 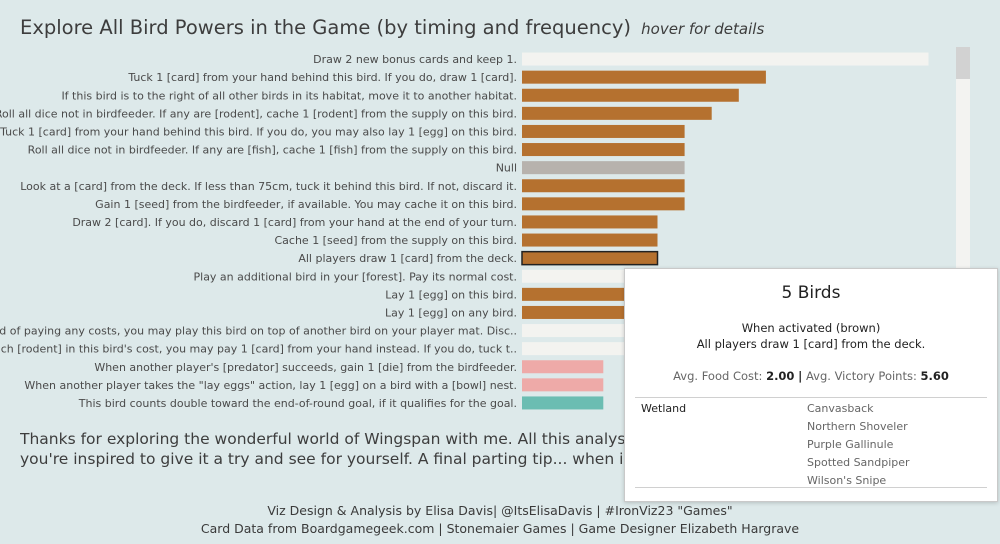 What do you see at coordinates (664, 408) in the screenshot?
I see `tooltip-habitat: Wetland` at bounding box center [664, 408].